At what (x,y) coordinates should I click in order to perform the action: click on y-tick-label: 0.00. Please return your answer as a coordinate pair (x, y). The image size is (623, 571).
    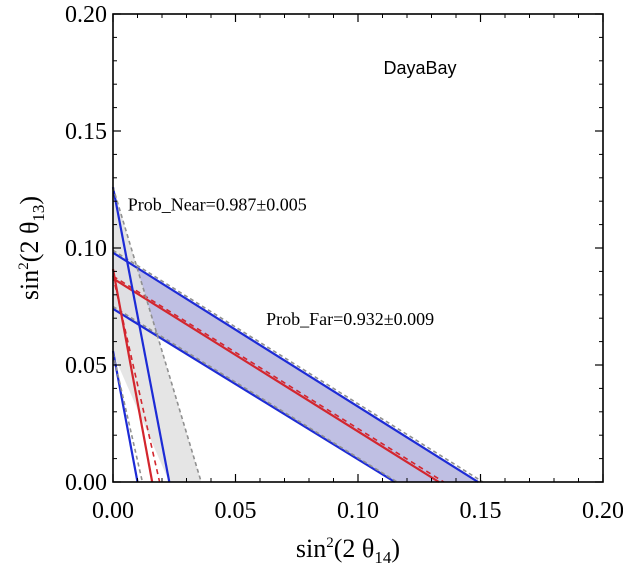
    Looking at the image, I should click on (86, 483).